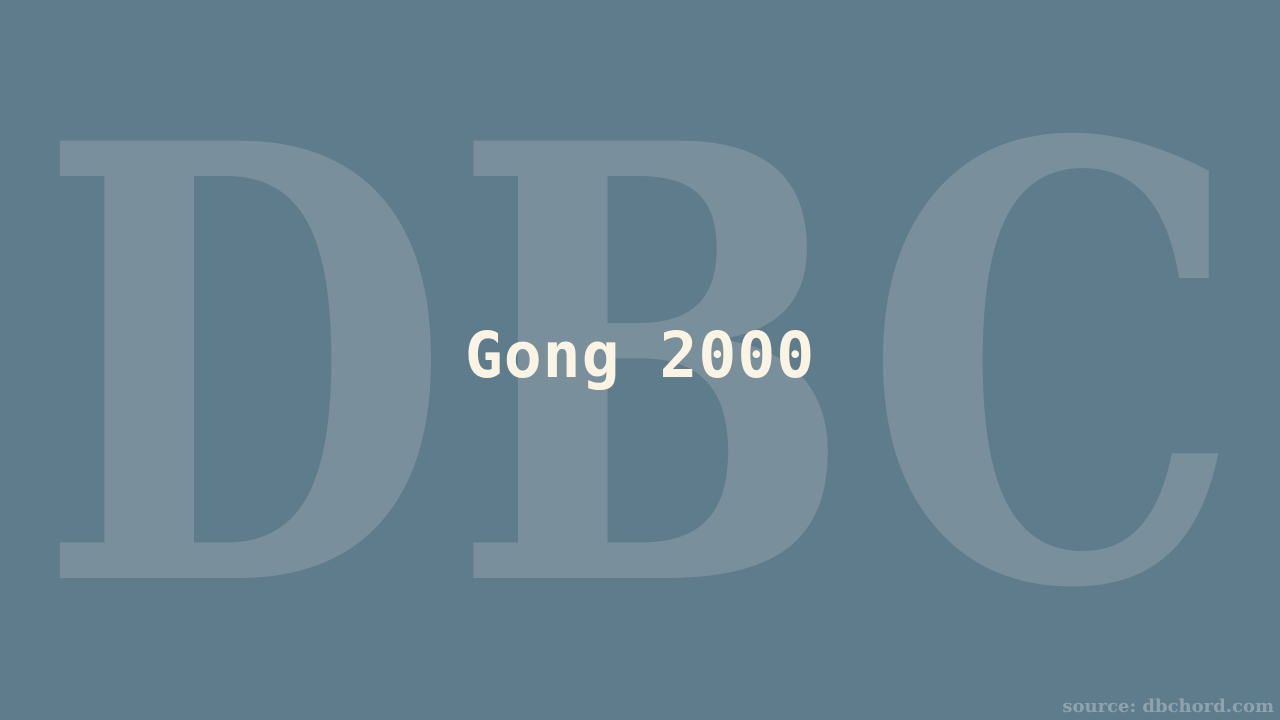 The height and width of the screenshot is (720, 1280). Describe the element at coordinates (1168, 706) in the screenshot. I see `source-credit: source: dbchord.com` at that location.